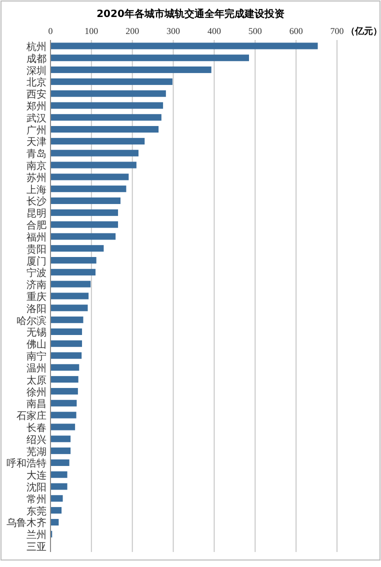  I want to click on y-tick-label: 重庆, so click(36, 297).